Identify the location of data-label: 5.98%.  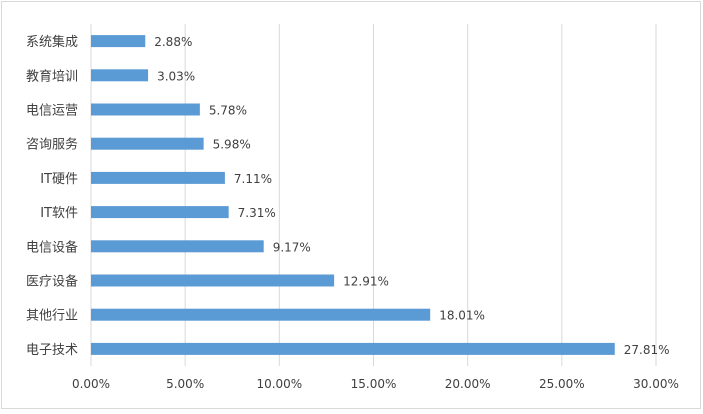
(232, 145).